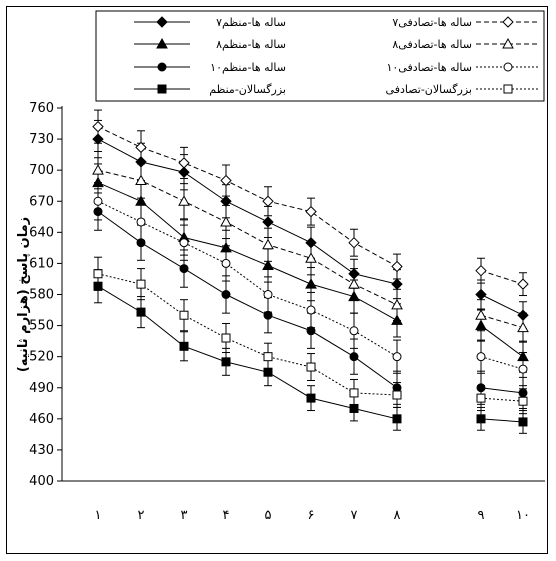  Describe the element at coordinates (41, 139) in the screenshot. I see `y-tick-label: 730` at that location.